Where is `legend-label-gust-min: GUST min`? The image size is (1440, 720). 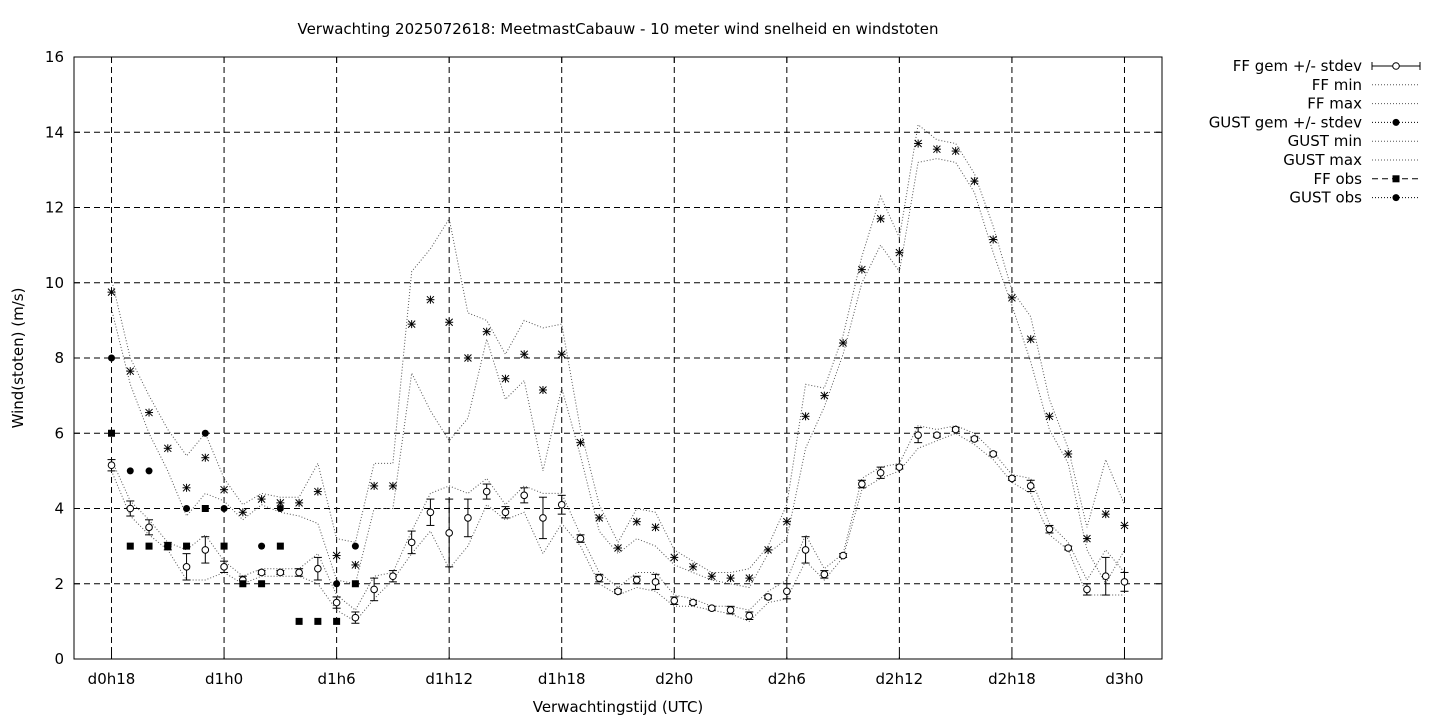
legend-label-gust-min: GUST min is located at coordinates (1325, 141).